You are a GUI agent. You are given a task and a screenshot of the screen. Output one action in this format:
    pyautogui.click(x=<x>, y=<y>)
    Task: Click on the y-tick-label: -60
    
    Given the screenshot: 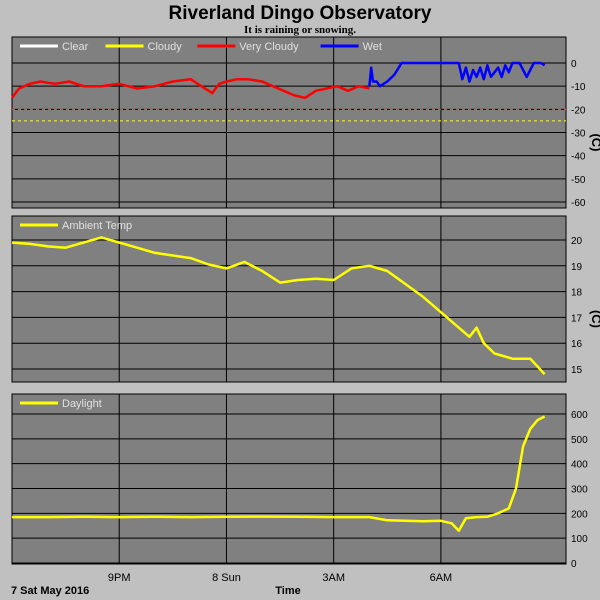 What is the action you would take?
    pyautogui.click(x=578, y=203)
    